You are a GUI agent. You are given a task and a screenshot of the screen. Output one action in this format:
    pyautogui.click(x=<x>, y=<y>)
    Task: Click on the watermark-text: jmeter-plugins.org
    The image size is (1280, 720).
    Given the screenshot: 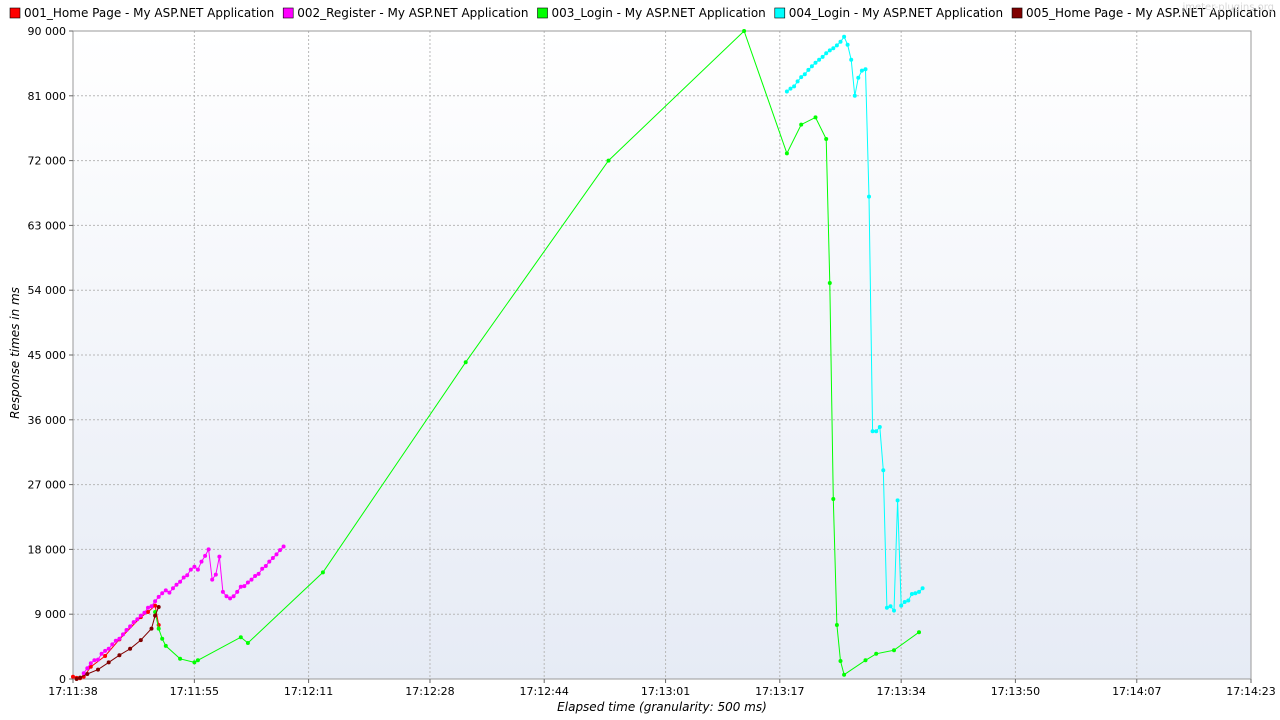 What is the action you would take?
    pyautogui.click(x=1227, y=7)
    